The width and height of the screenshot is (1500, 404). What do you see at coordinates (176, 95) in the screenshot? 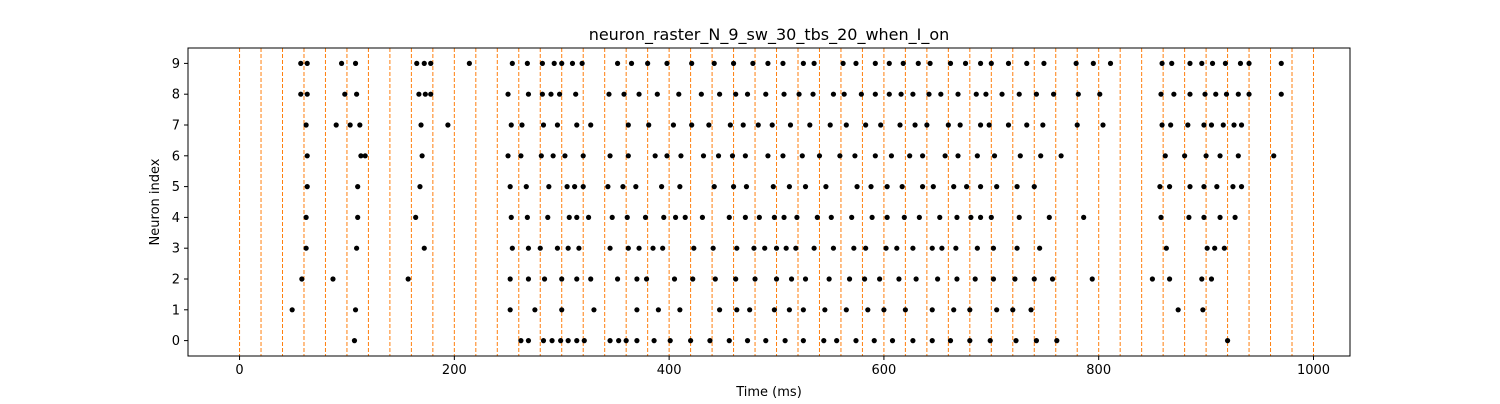
I see `y-tick-label: 8` at bounding box center [176, 95].